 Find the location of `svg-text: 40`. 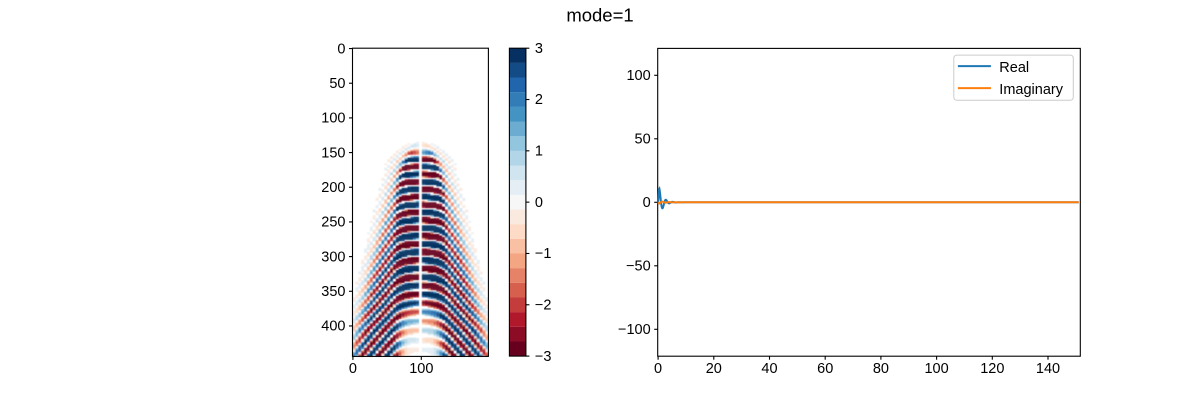

svg-text: 40 is located at coordinates (769, 369).